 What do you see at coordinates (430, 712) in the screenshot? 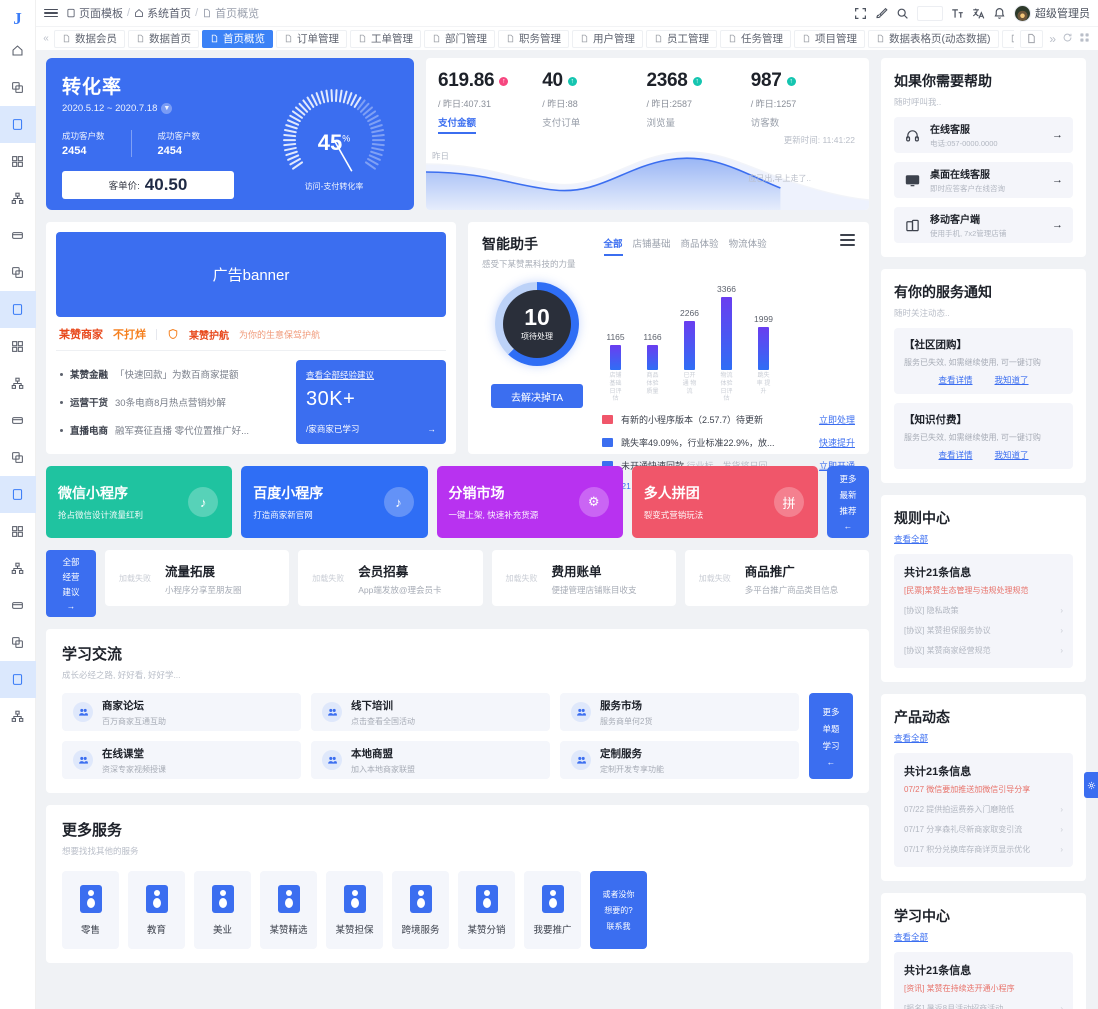
I see `learning-cell-1: 线下培训 点击查看全国活动` at bounding box center [430, 712].